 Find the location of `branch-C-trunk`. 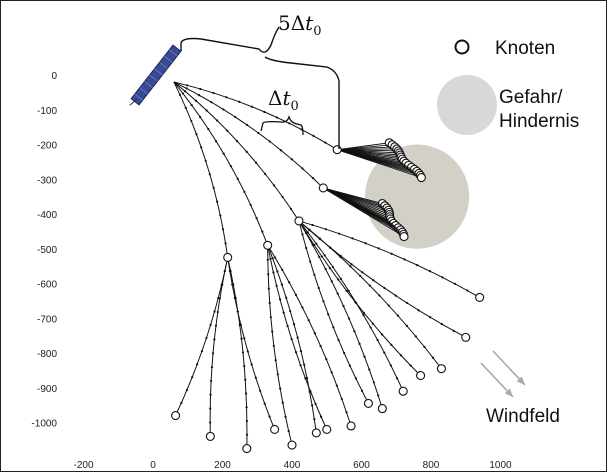

branch-C-trunk is located at coordinates (236, 151).